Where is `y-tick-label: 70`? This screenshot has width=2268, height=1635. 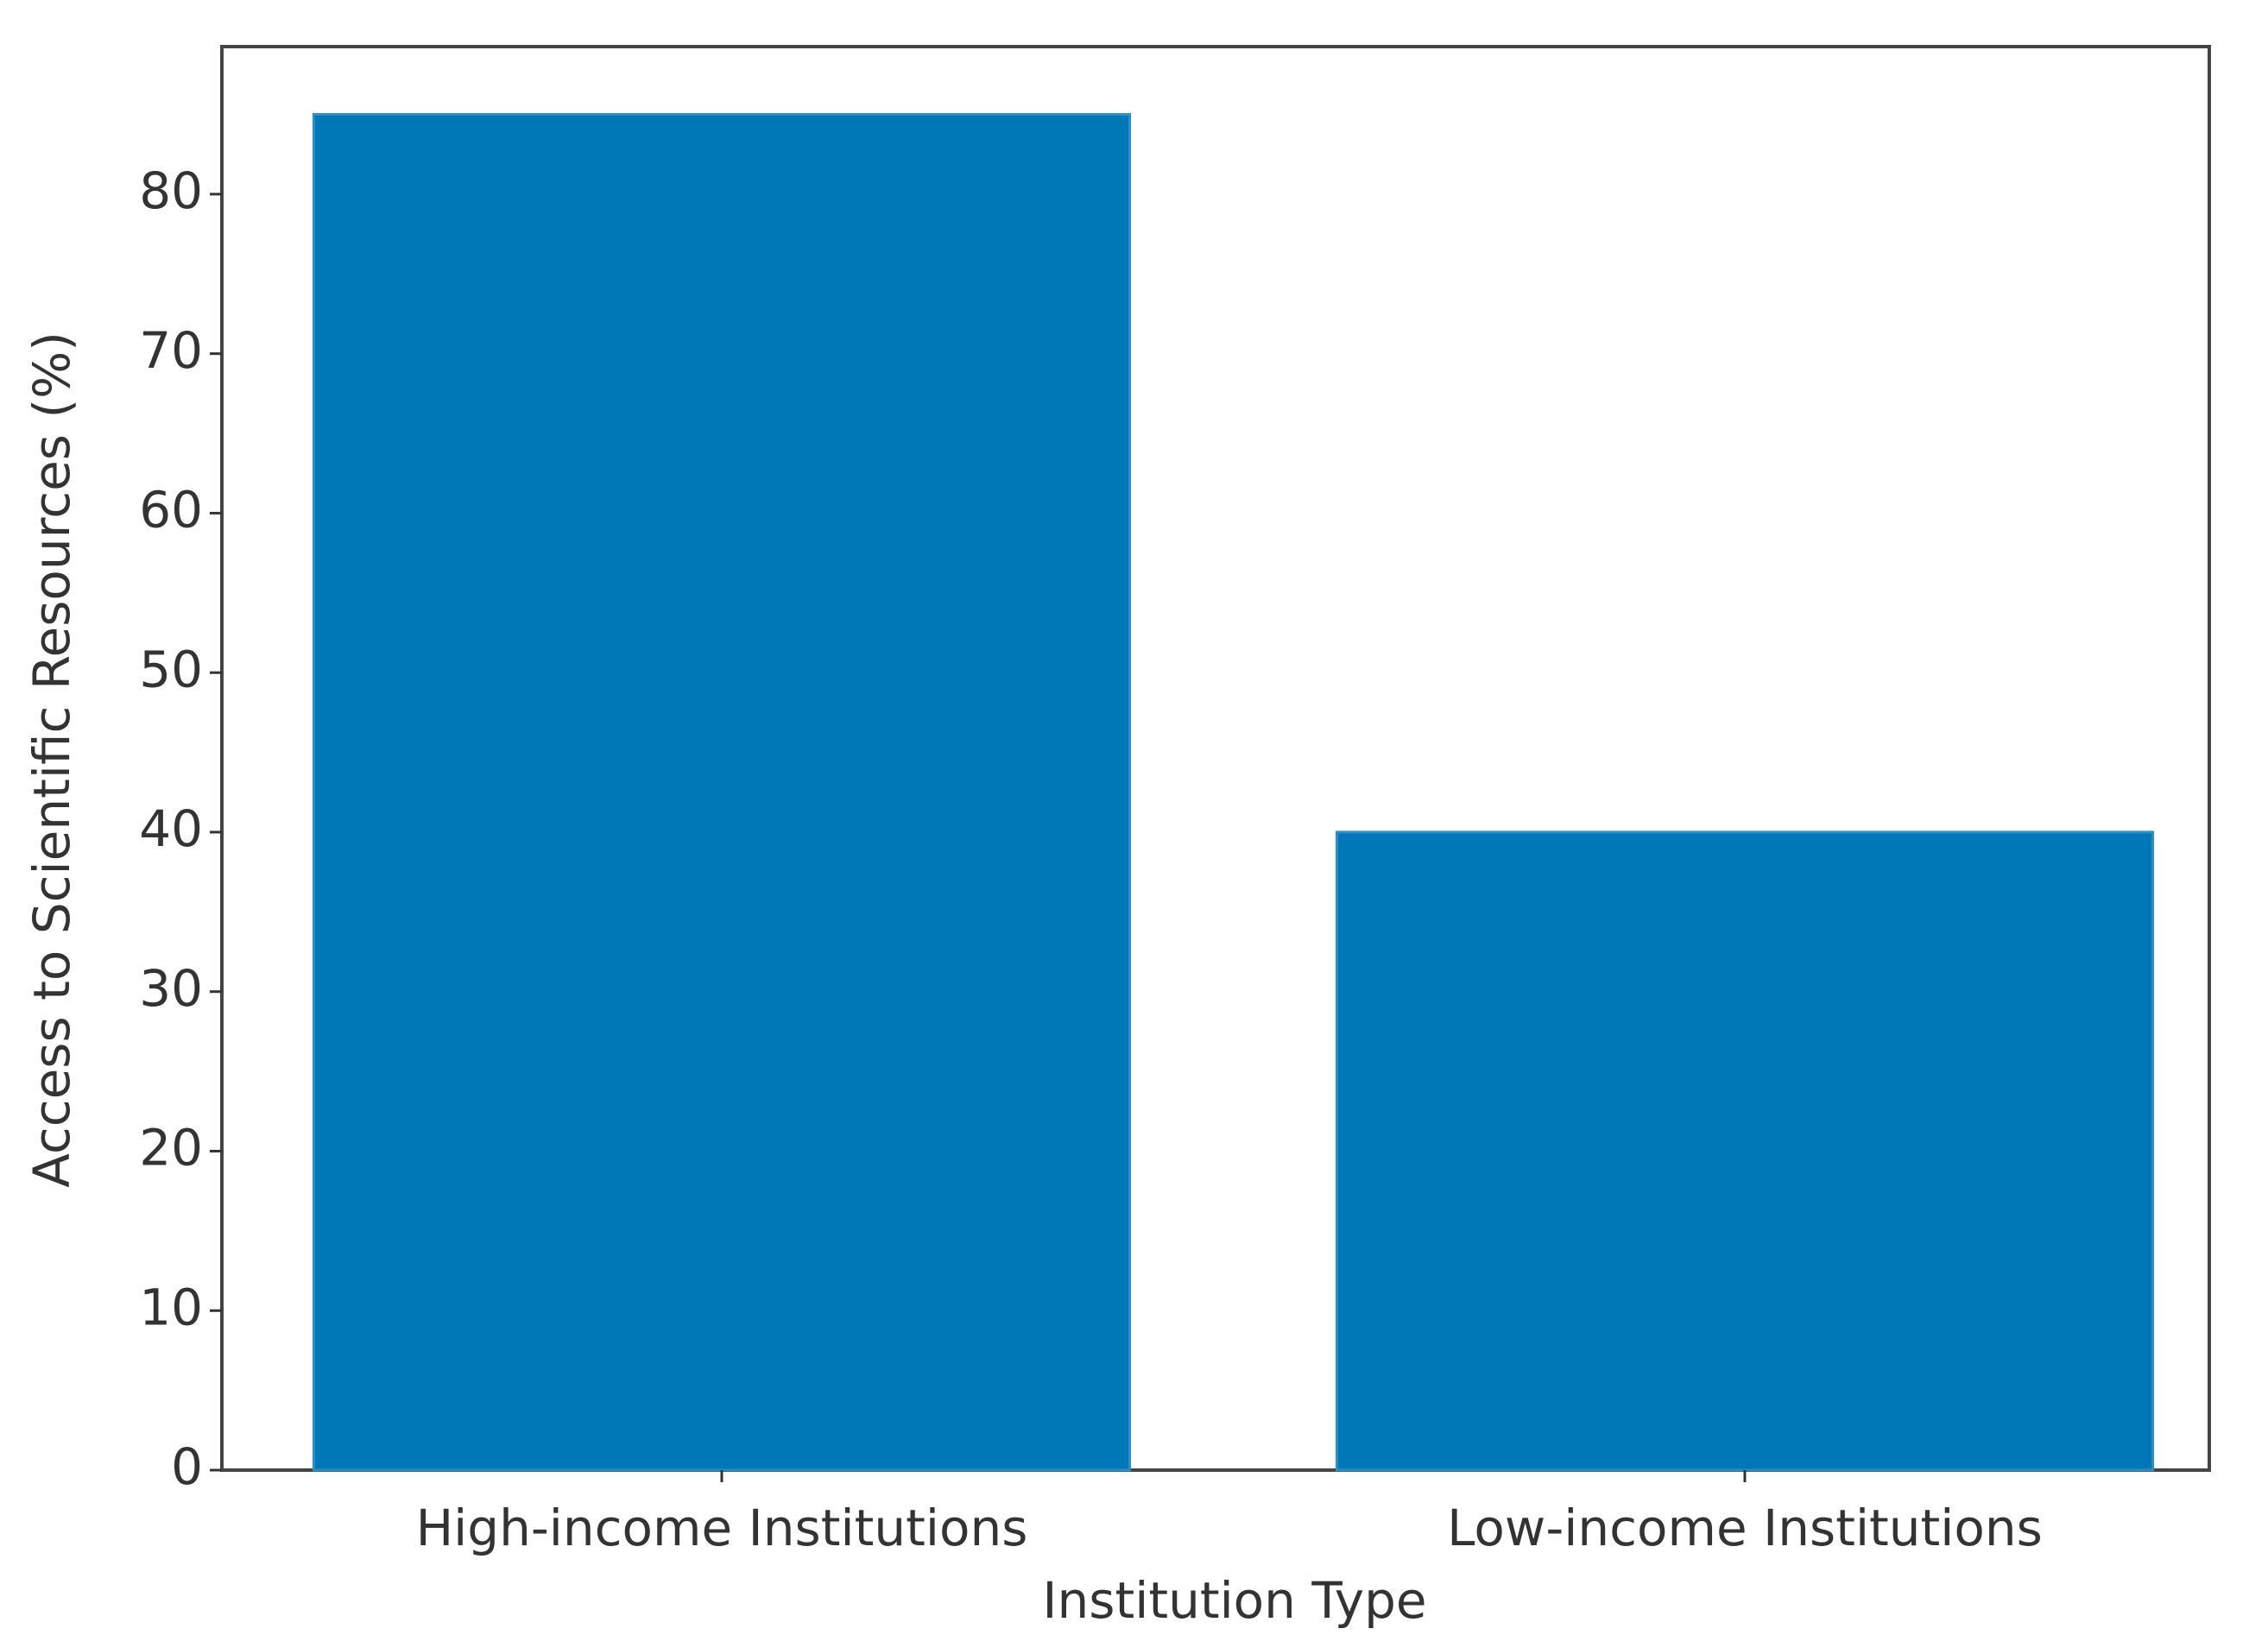 y-tick-label: 70 is located at coordinates (171, 350).